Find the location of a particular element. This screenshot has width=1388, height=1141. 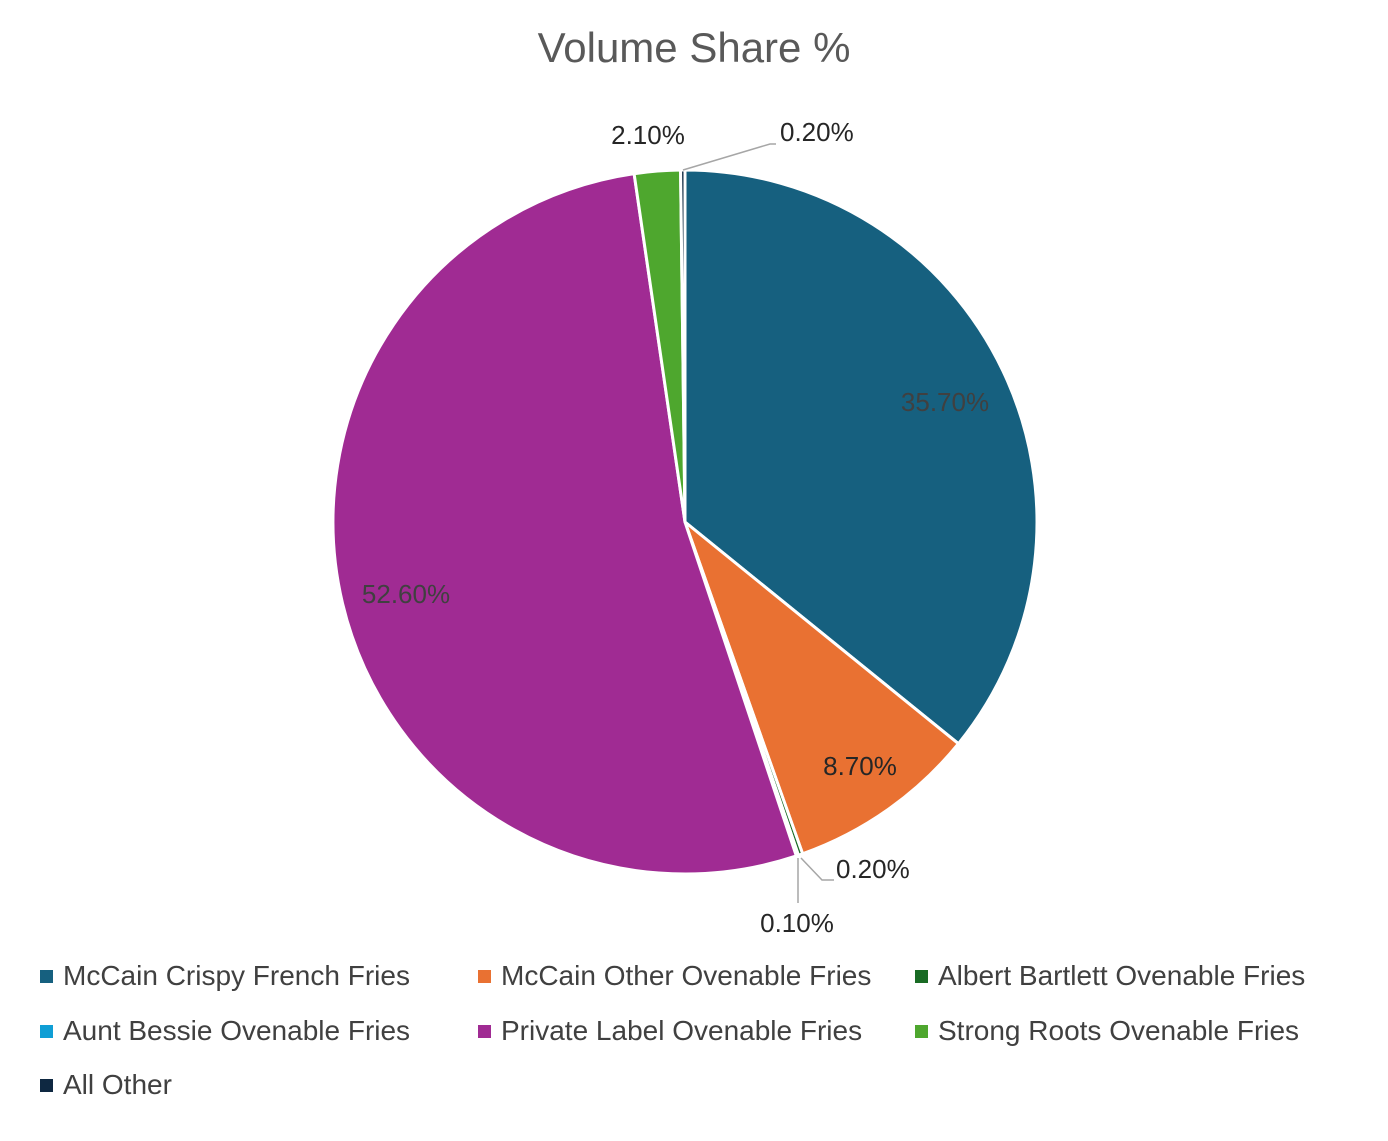

legend-label: Private Label Ovenable Fries is located at coordinates (682, 1030).